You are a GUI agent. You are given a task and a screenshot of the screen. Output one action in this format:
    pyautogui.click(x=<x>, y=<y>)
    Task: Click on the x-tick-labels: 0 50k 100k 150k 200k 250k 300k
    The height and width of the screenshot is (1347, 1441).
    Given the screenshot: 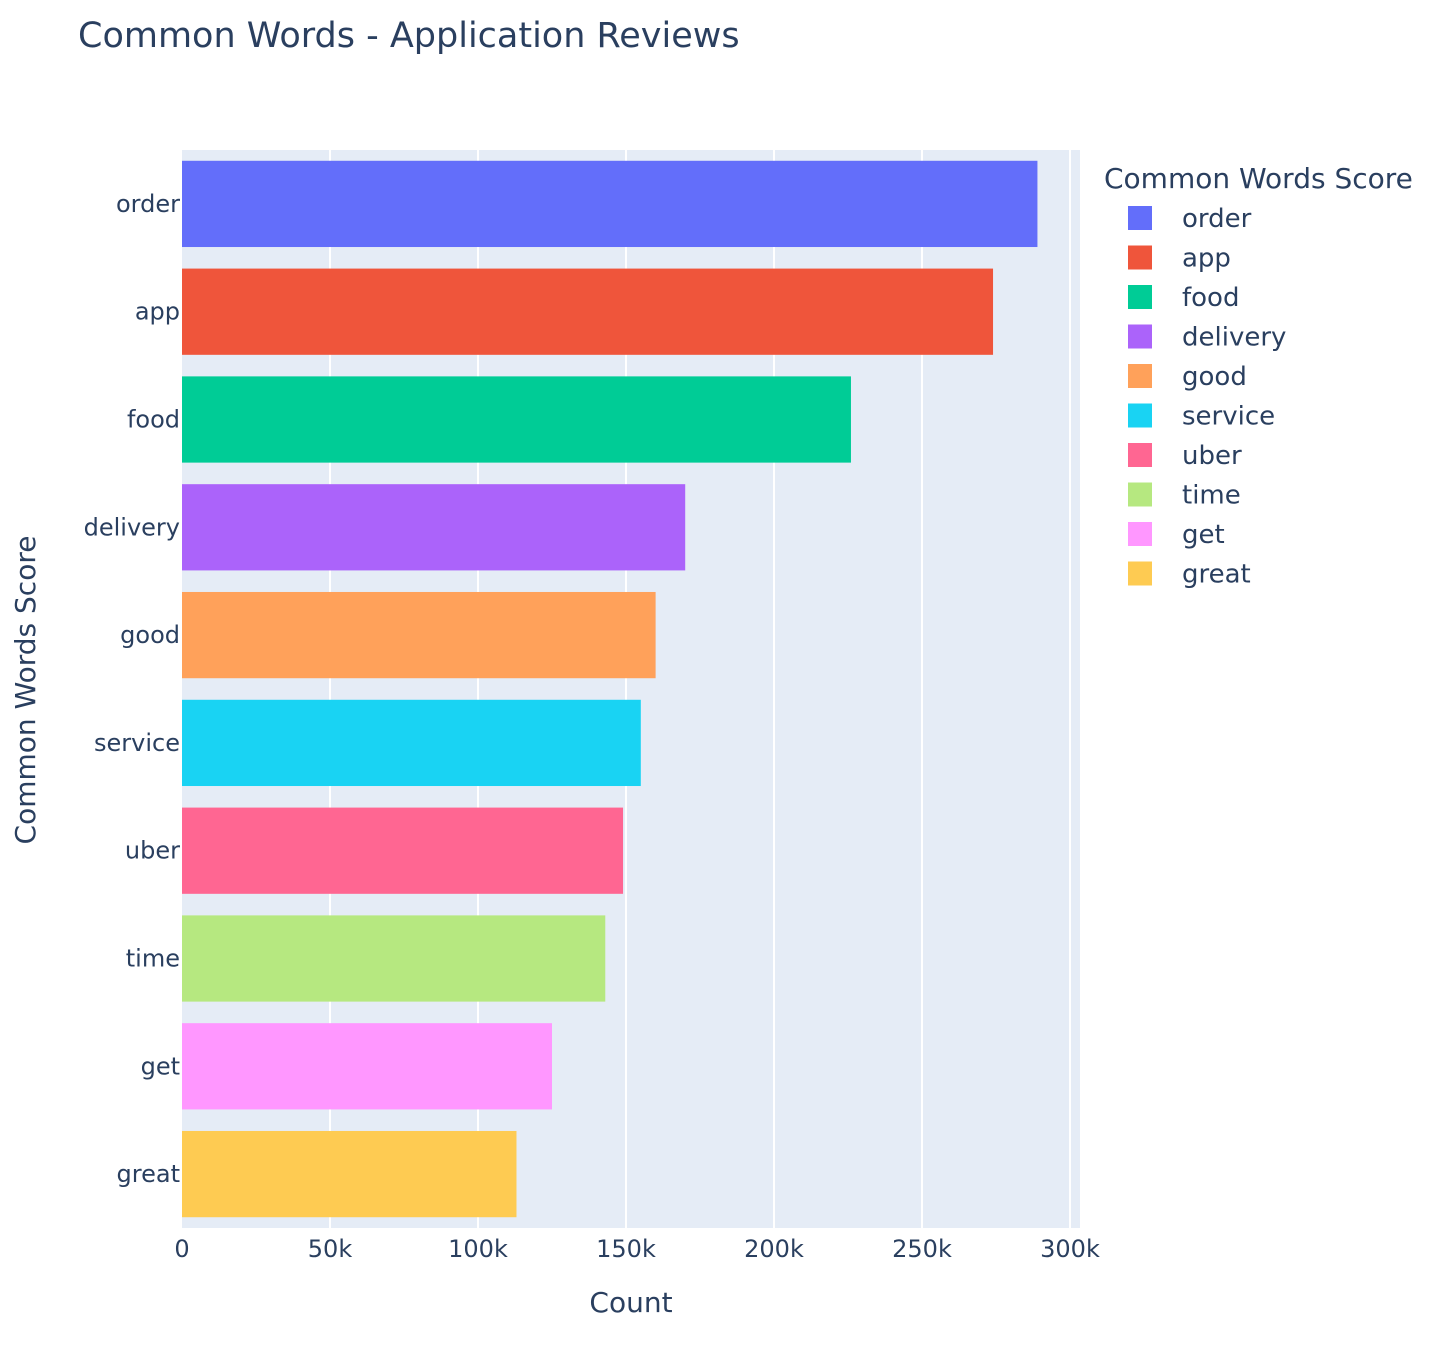 What is the action you would take?
    pyautogui.click(x=637, y=1249)
    